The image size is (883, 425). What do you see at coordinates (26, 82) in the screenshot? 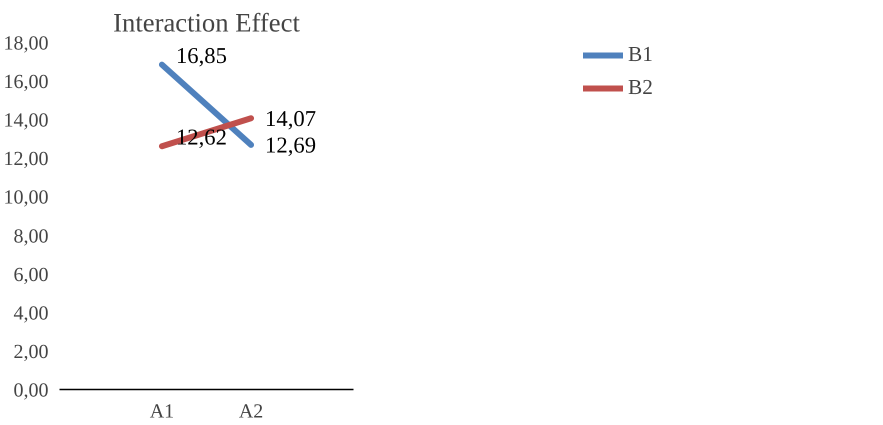
I see `y-tick-label: 16,00` at bounding box center [26, 82].